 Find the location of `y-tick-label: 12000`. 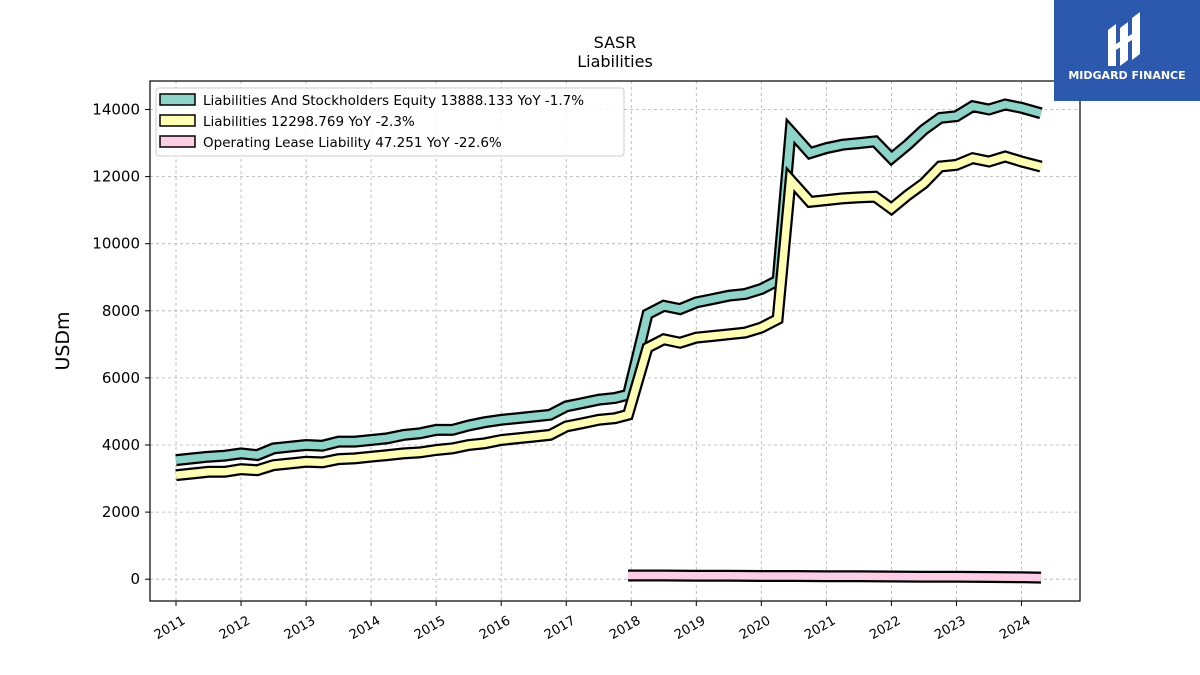

y-tick-label: 12000 is located at coordinates (116, 177).